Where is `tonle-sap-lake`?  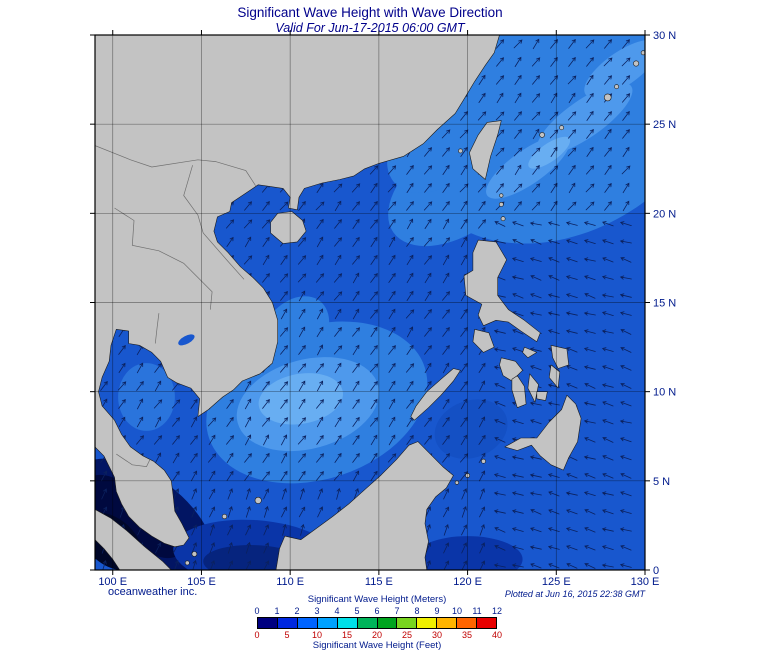 tonle-sap-lake is located at coordinates (186, 340).